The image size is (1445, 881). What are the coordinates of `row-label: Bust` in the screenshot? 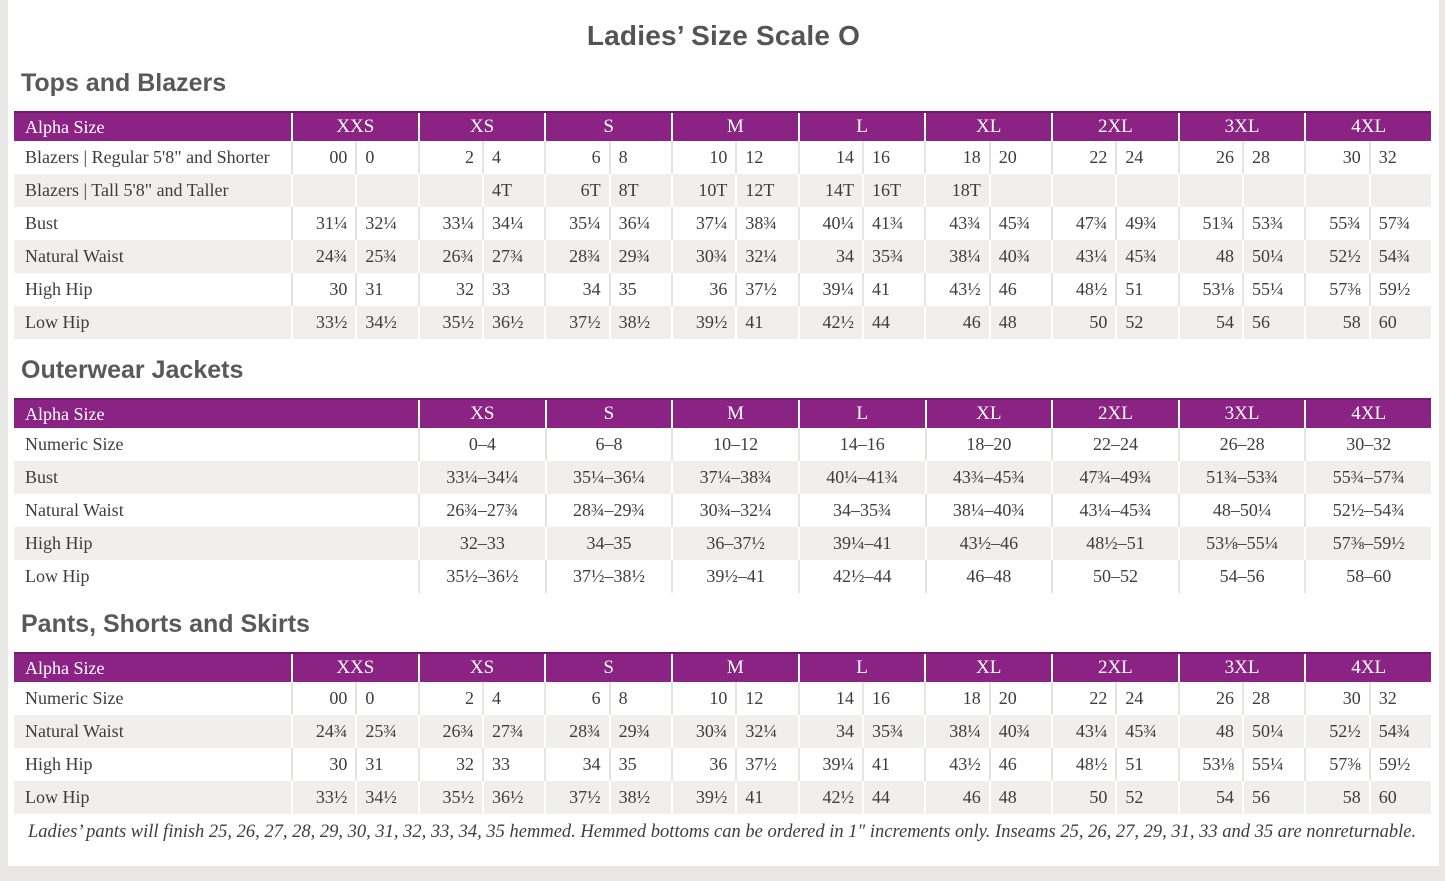 It's located at (42, 477).